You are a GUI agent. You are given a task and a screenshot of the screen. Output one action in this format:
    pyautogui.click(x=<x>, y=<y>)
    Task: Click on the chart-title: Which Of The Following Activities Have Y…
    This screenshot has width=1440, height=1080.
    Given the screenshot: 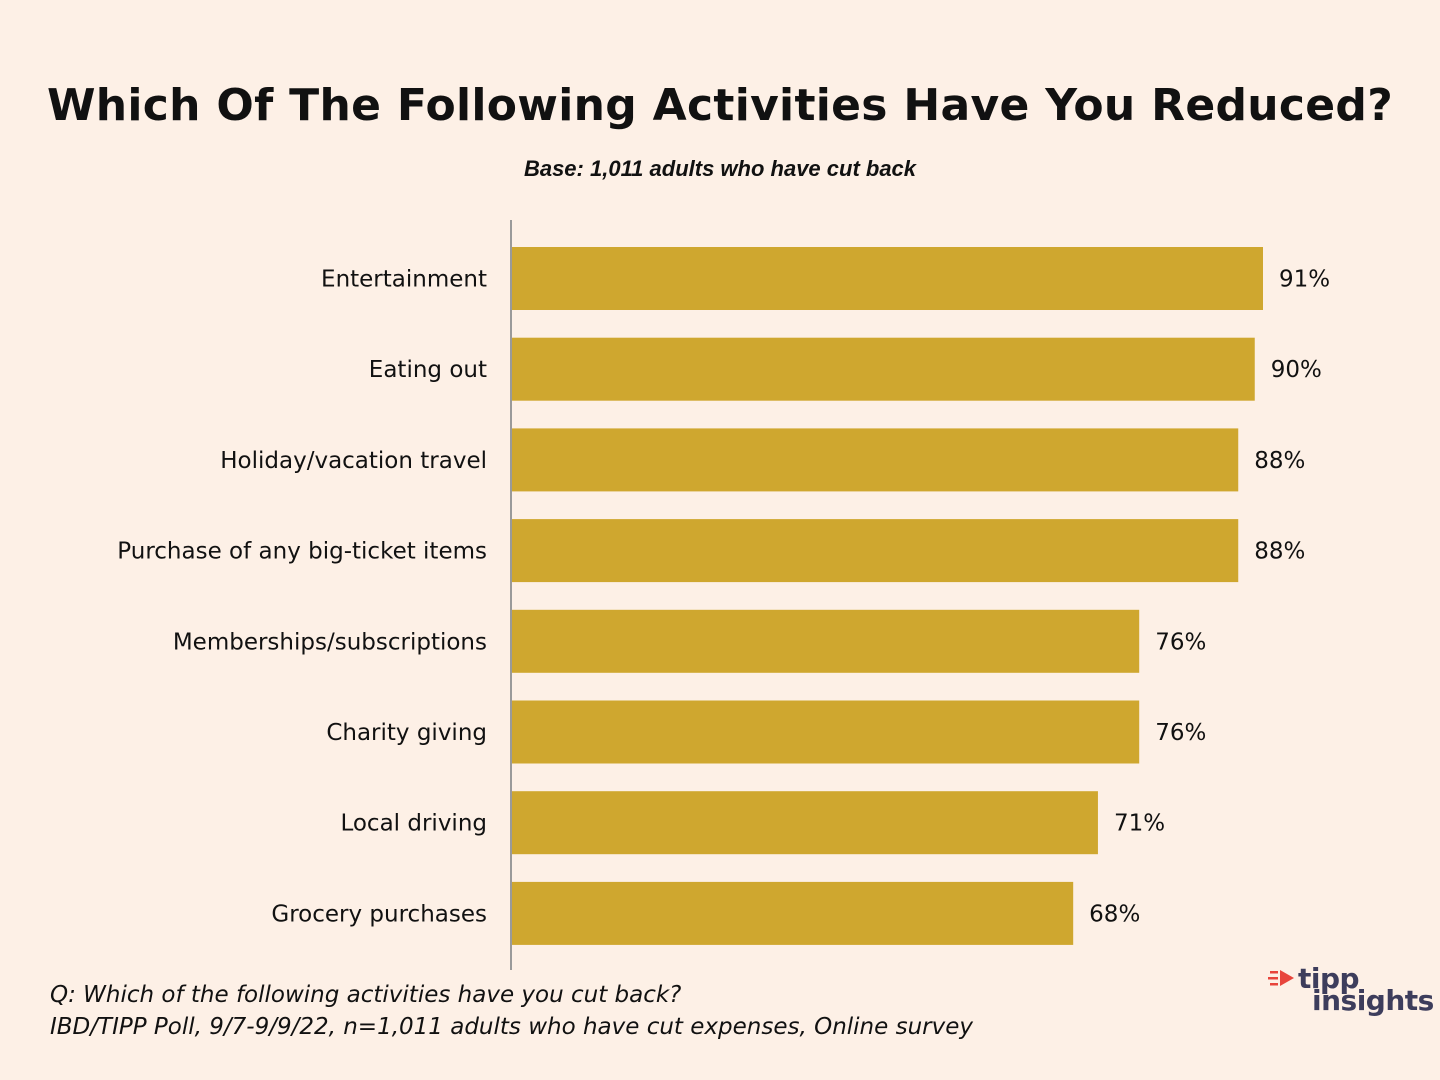 What is the action you would take?
    pyautogui.click(x=720, y=105)
    